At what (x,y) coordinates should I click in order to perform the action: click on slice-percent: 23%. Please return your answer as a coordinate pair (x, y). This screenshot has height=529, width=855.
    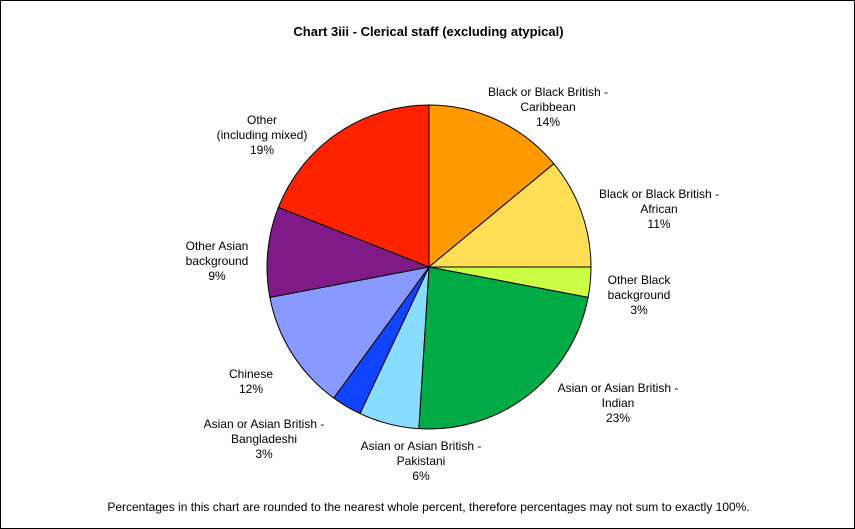
    Looking at the image, I should click on (618, 418).